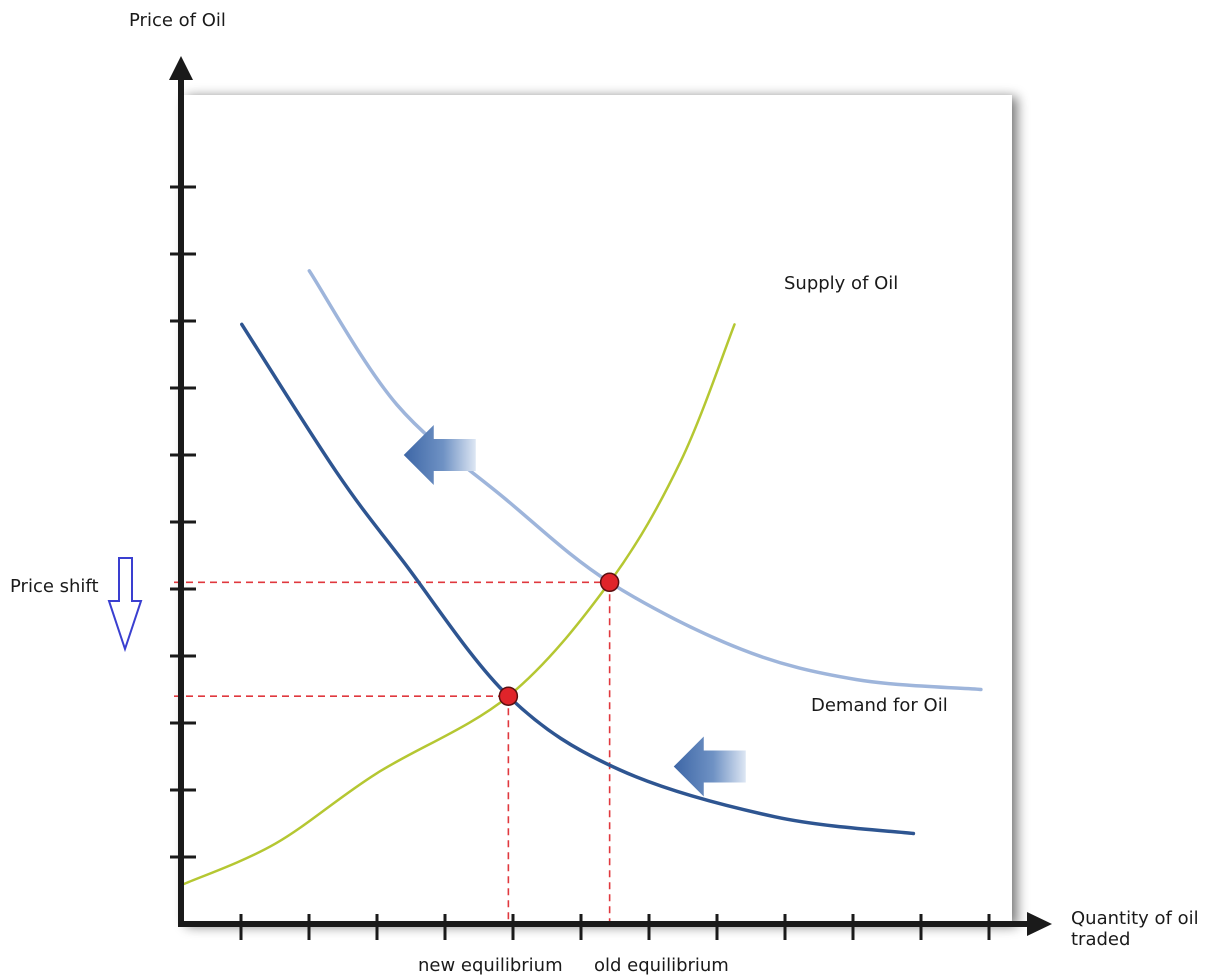 This screenshot has height=977, width=1218. What do you see at coordinates (181, 68) in the screenshot?
I see `y-axis-arrowhead` at bounding box center [181, 68].